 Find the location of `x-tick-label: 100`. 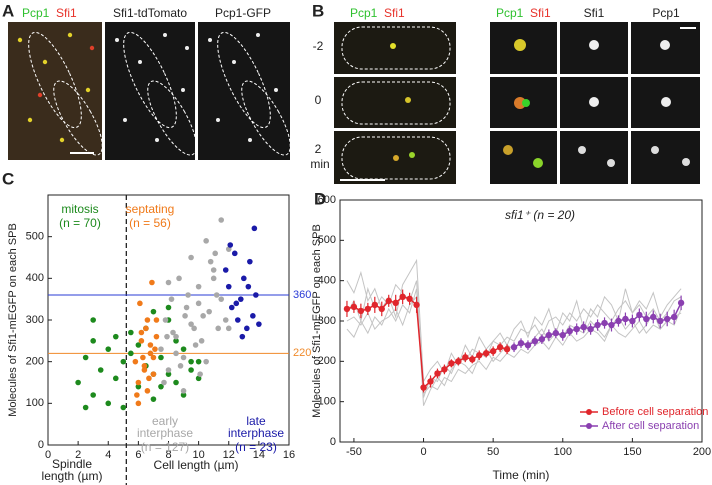

x-tick-label: 100 is located at coordinates (563, 452).